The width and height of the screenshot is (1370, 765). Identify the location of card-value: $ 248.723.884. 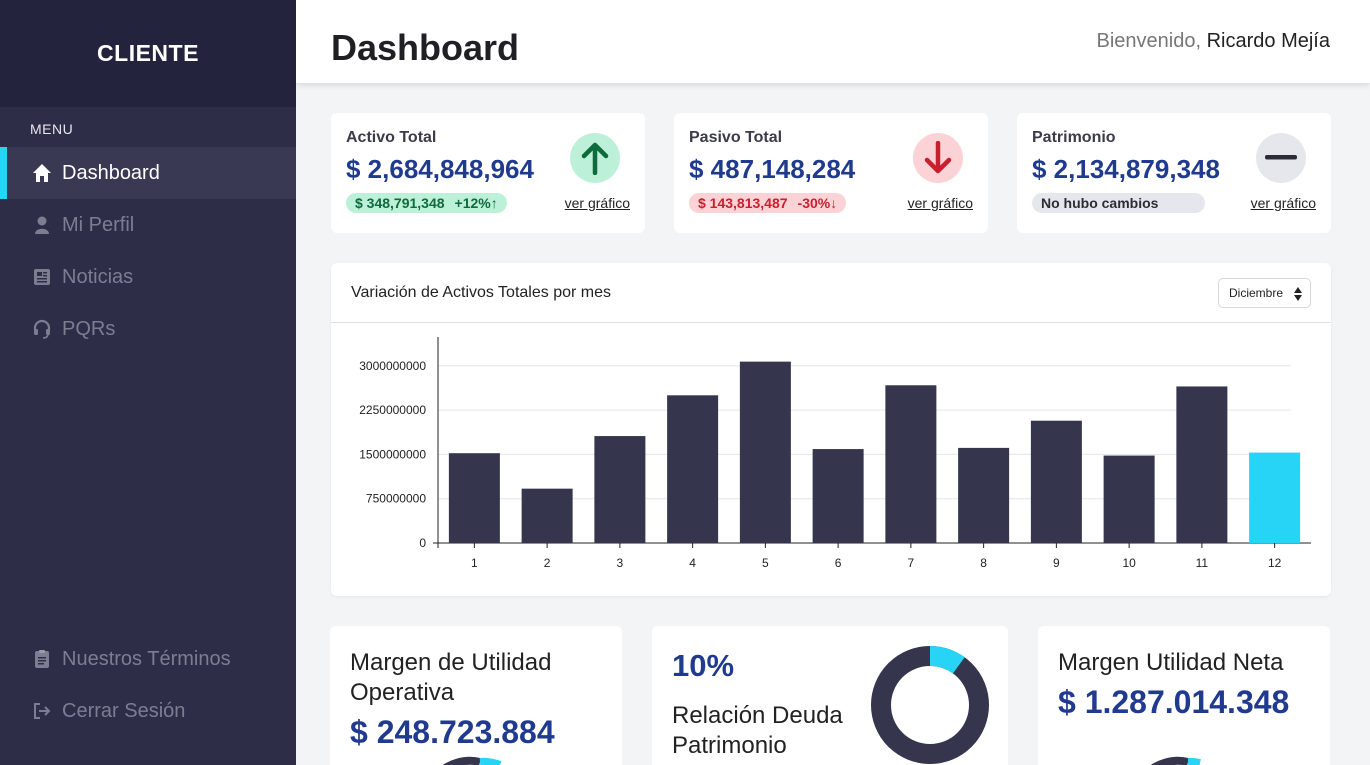
(452, 732).